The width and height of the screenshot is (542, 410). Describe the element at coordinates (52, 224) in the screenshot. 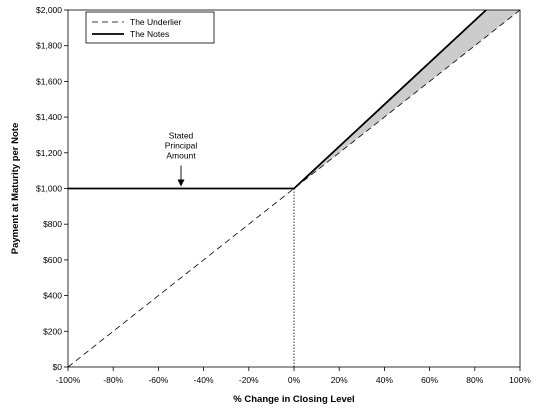

I see `y-tick-label: $800` at that location.